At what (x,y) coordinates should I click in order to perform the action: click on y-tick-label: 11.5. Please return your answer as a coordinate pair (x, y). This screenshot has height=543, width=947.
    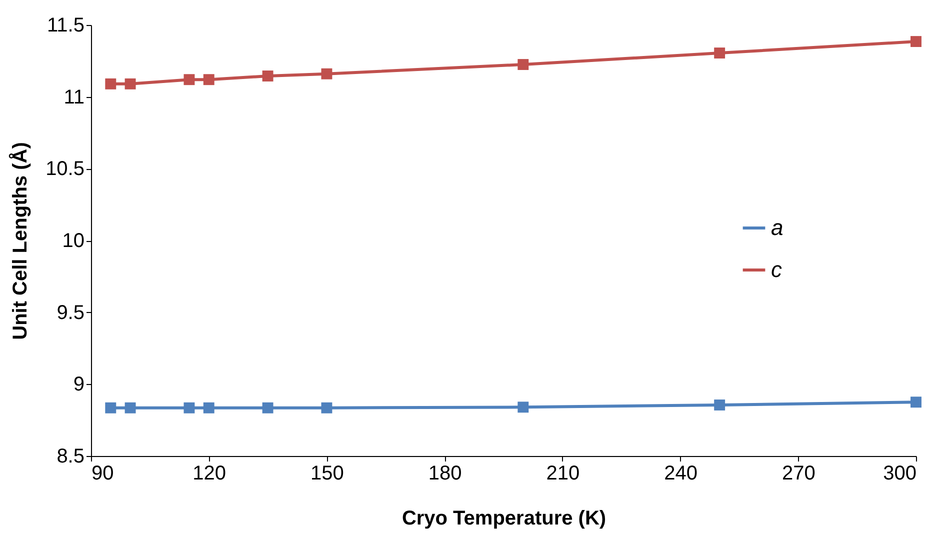
    Looking at the image, I should click on (65, 25).